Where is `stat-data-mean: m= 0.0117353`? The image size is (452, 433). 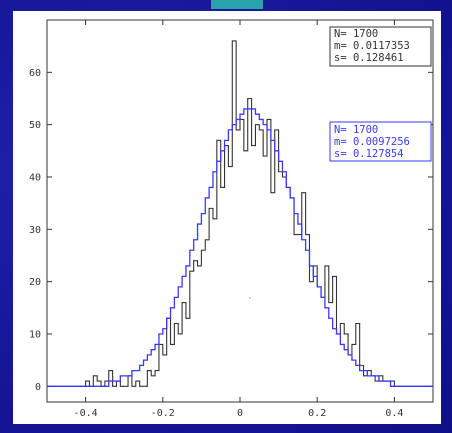
stat-data-mean: m= 0.0117353 is located at coordinates (372, 46).